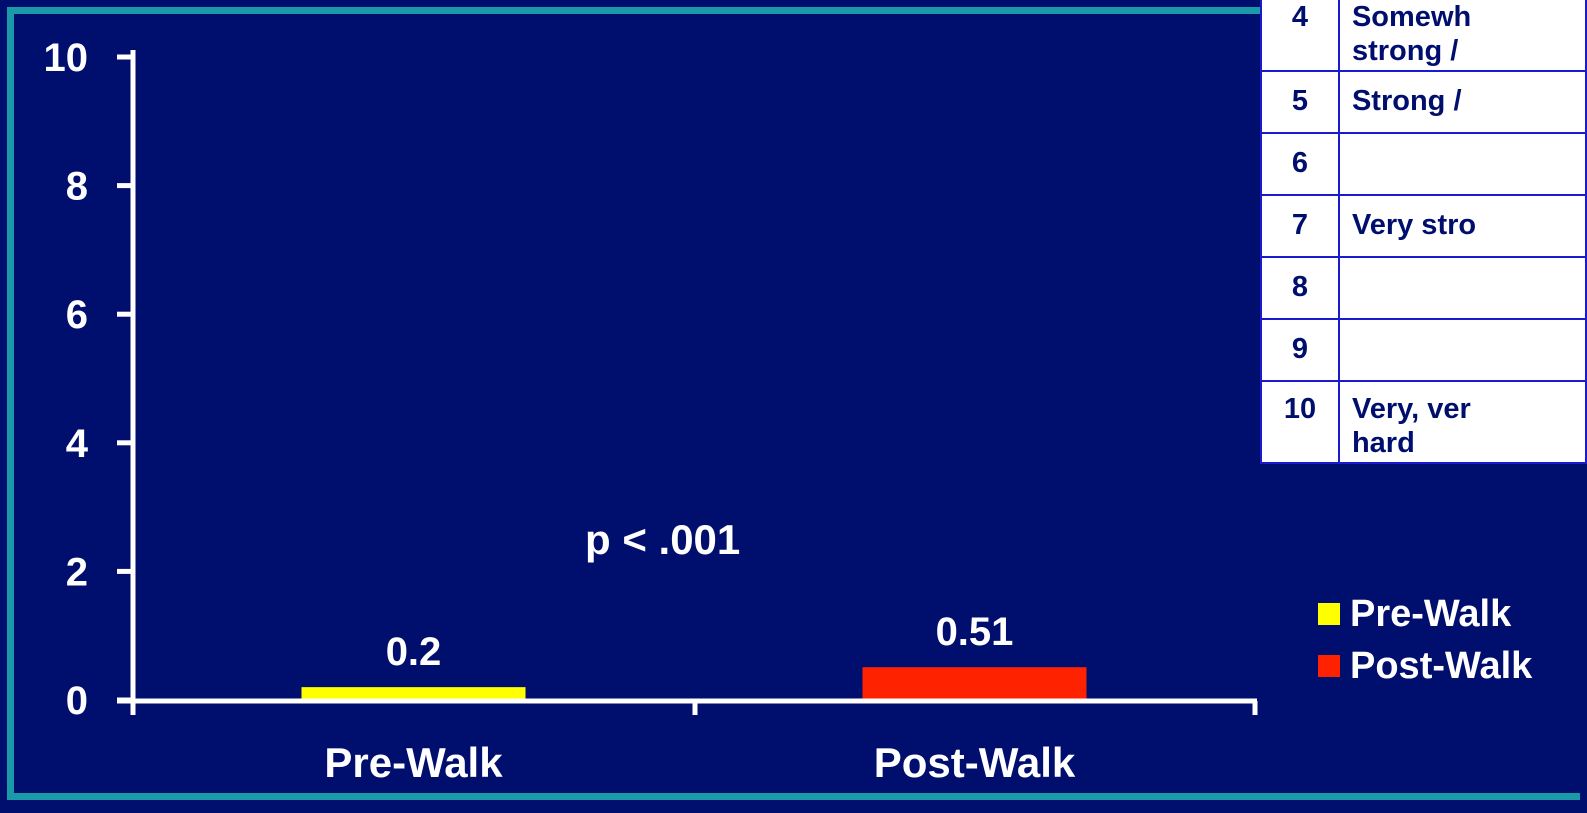  Describe the element at coordinates (414, 652) in the screenshot. I see `data-label: 0.2` at that location.